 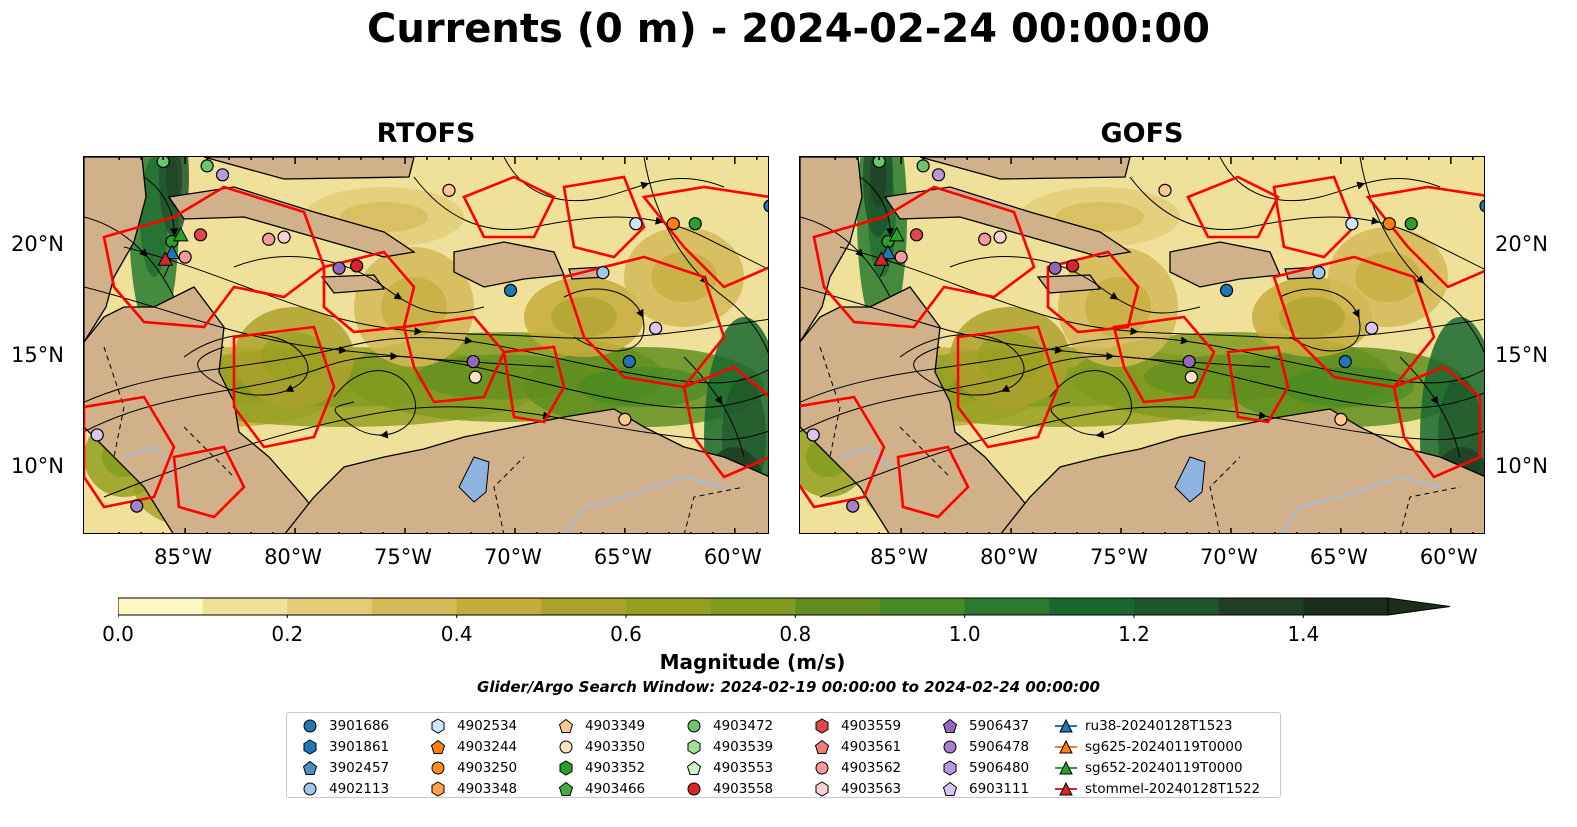 I want to click on legend-label: 3901861, so click(x=359, y=747).